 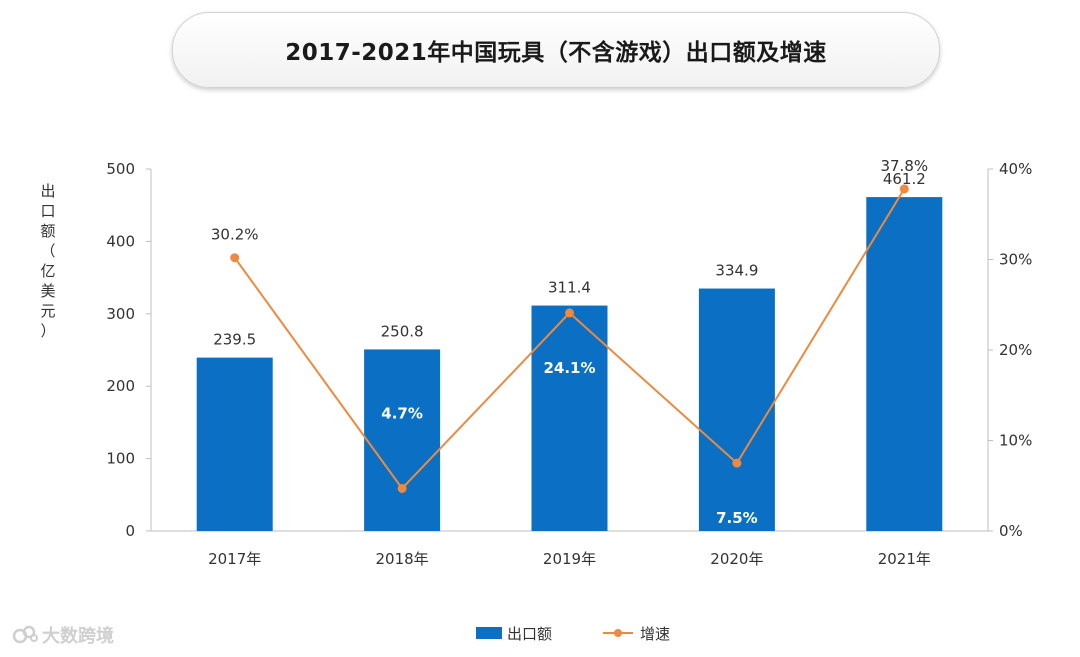 What do you see at coordinates (736, 559) in the screenshot?
I see `x-tick-label: 2020年` at bounding box center [736, 559].